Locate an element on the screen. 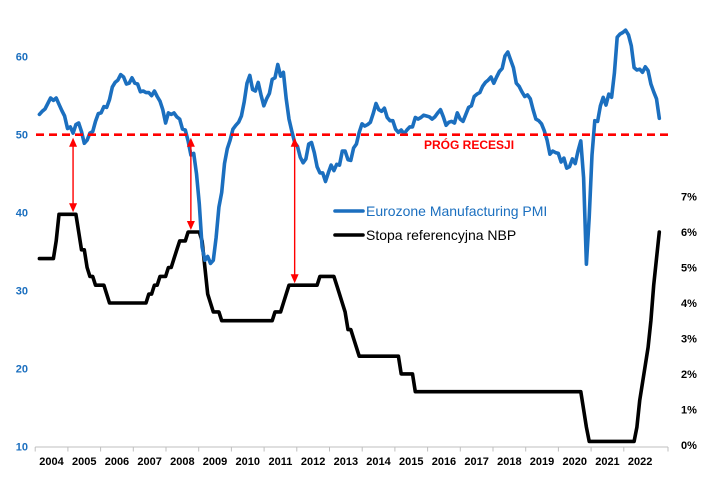  x-axis-label: 2017 is located at coordinates (476, 462).